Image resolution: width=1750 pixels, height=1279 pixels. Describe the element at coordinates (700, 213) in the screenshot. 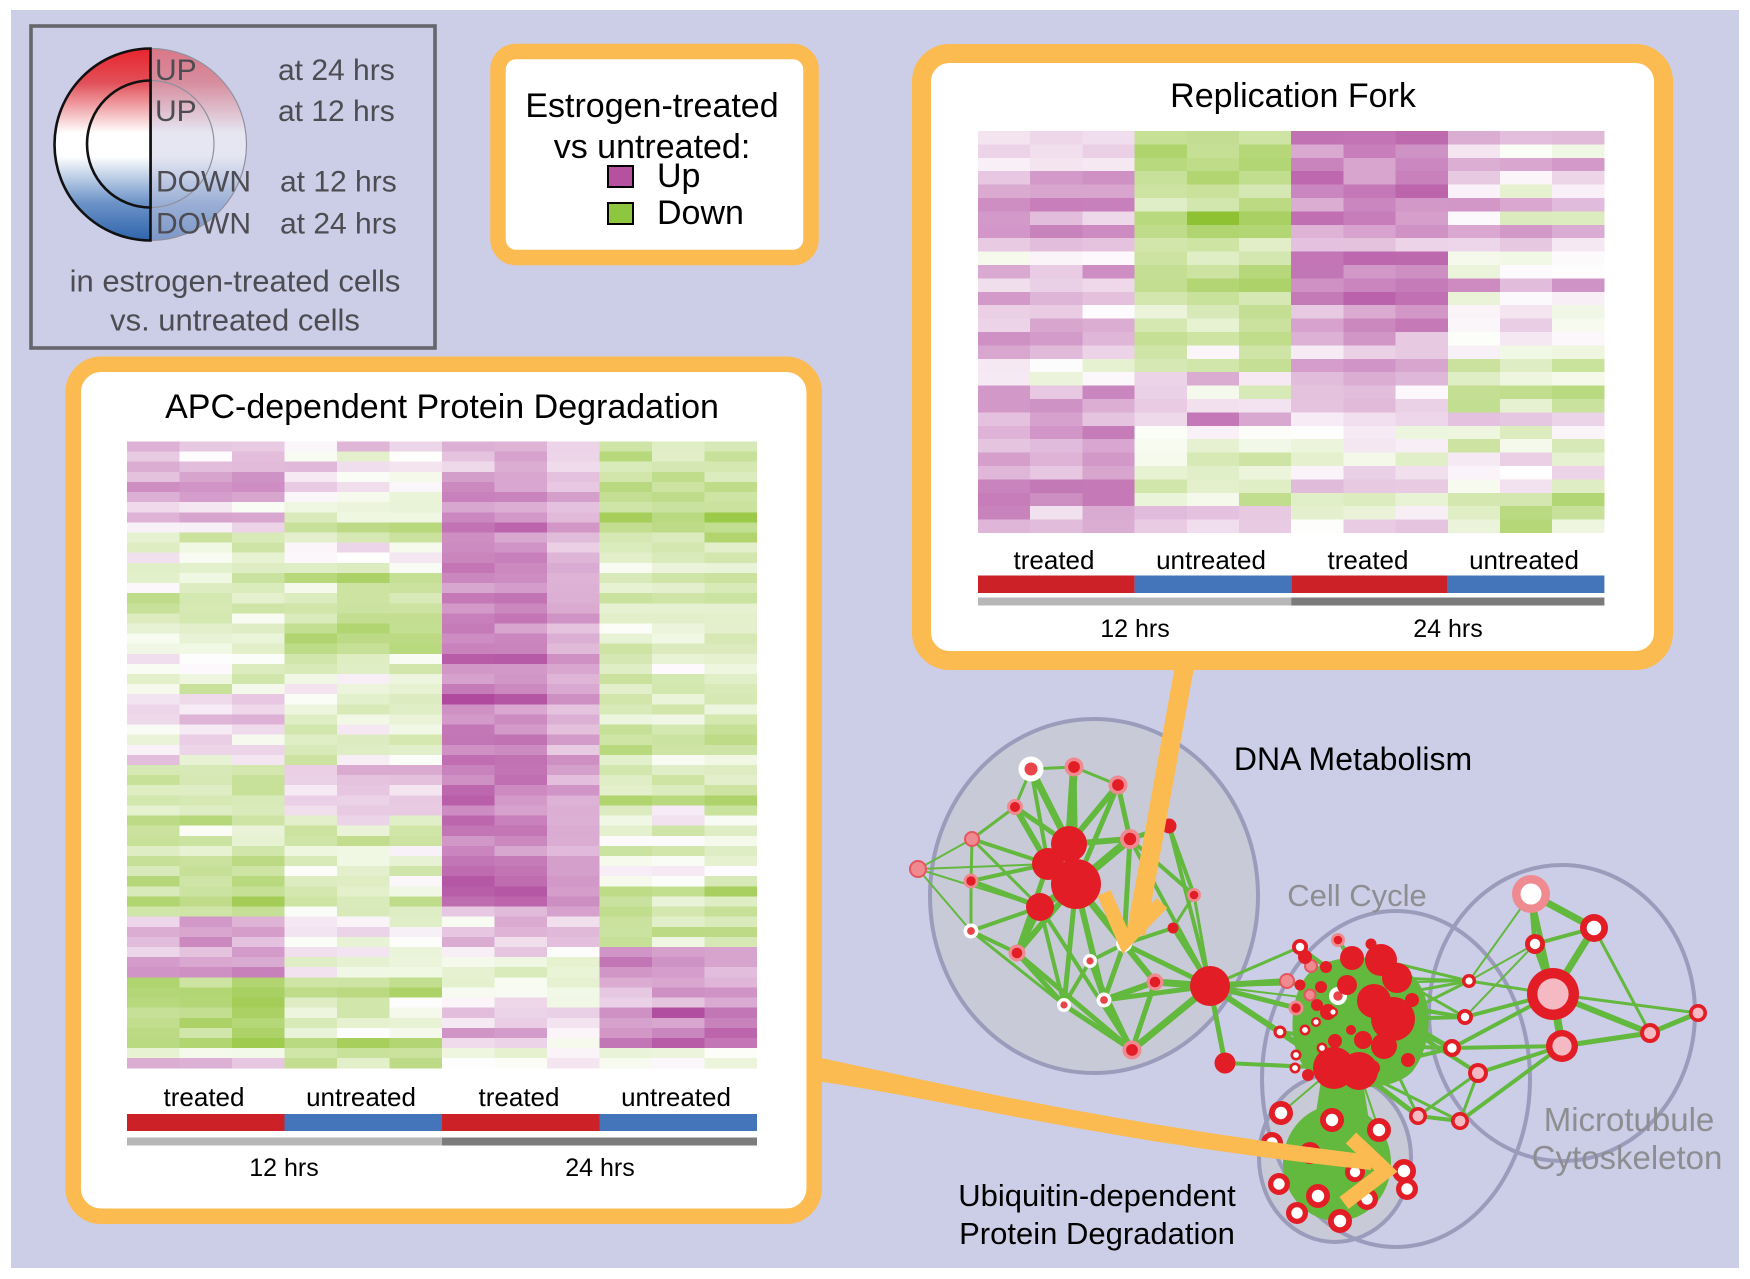

I see `svg-text: Down` at that location.